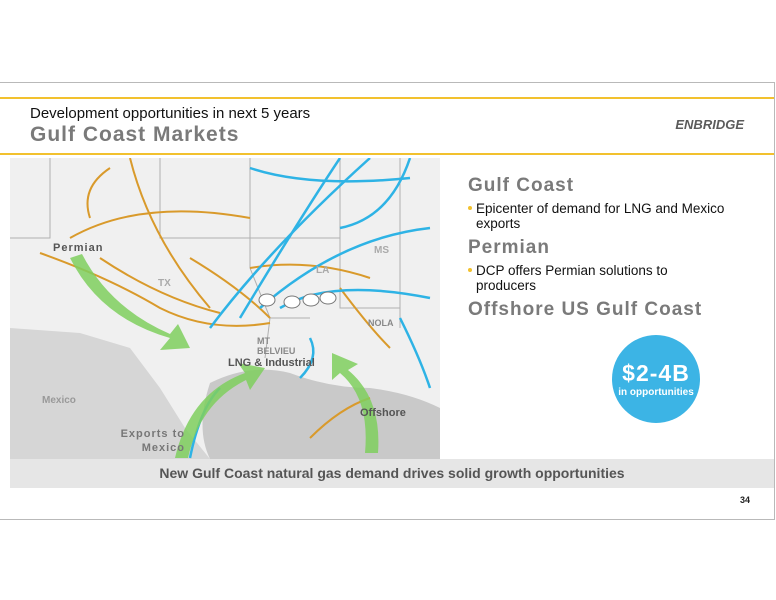 Image resolution: width=776 pixels, height=600 pixels. Describe the element at coordinates (381, 250) in the screenshot. I see `label: MS` at that location.